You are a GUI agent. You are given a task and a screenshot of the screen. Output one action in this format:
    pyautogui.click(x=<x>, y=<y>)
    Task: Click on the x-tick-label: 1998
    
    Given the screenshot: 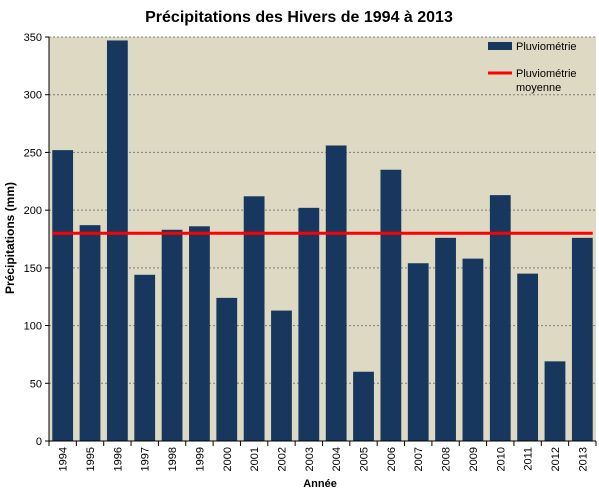 What is the action you would take?
    pyautogui.click(x=173, y=459)
    